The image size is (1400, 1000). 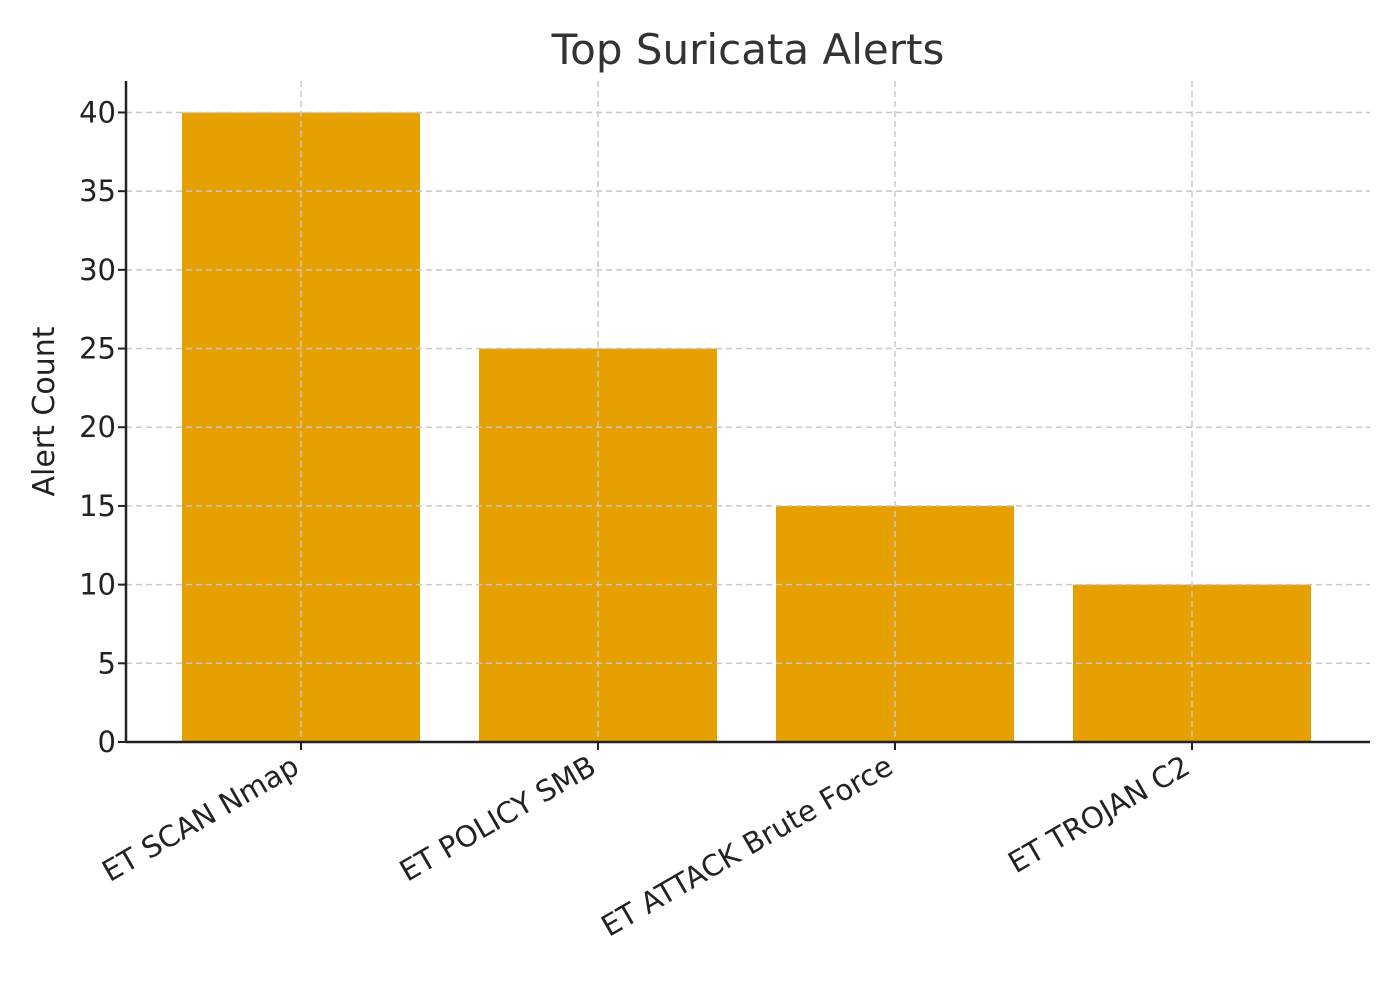 I want to click on y-tick-label: 10, so click(x=97, y=585).